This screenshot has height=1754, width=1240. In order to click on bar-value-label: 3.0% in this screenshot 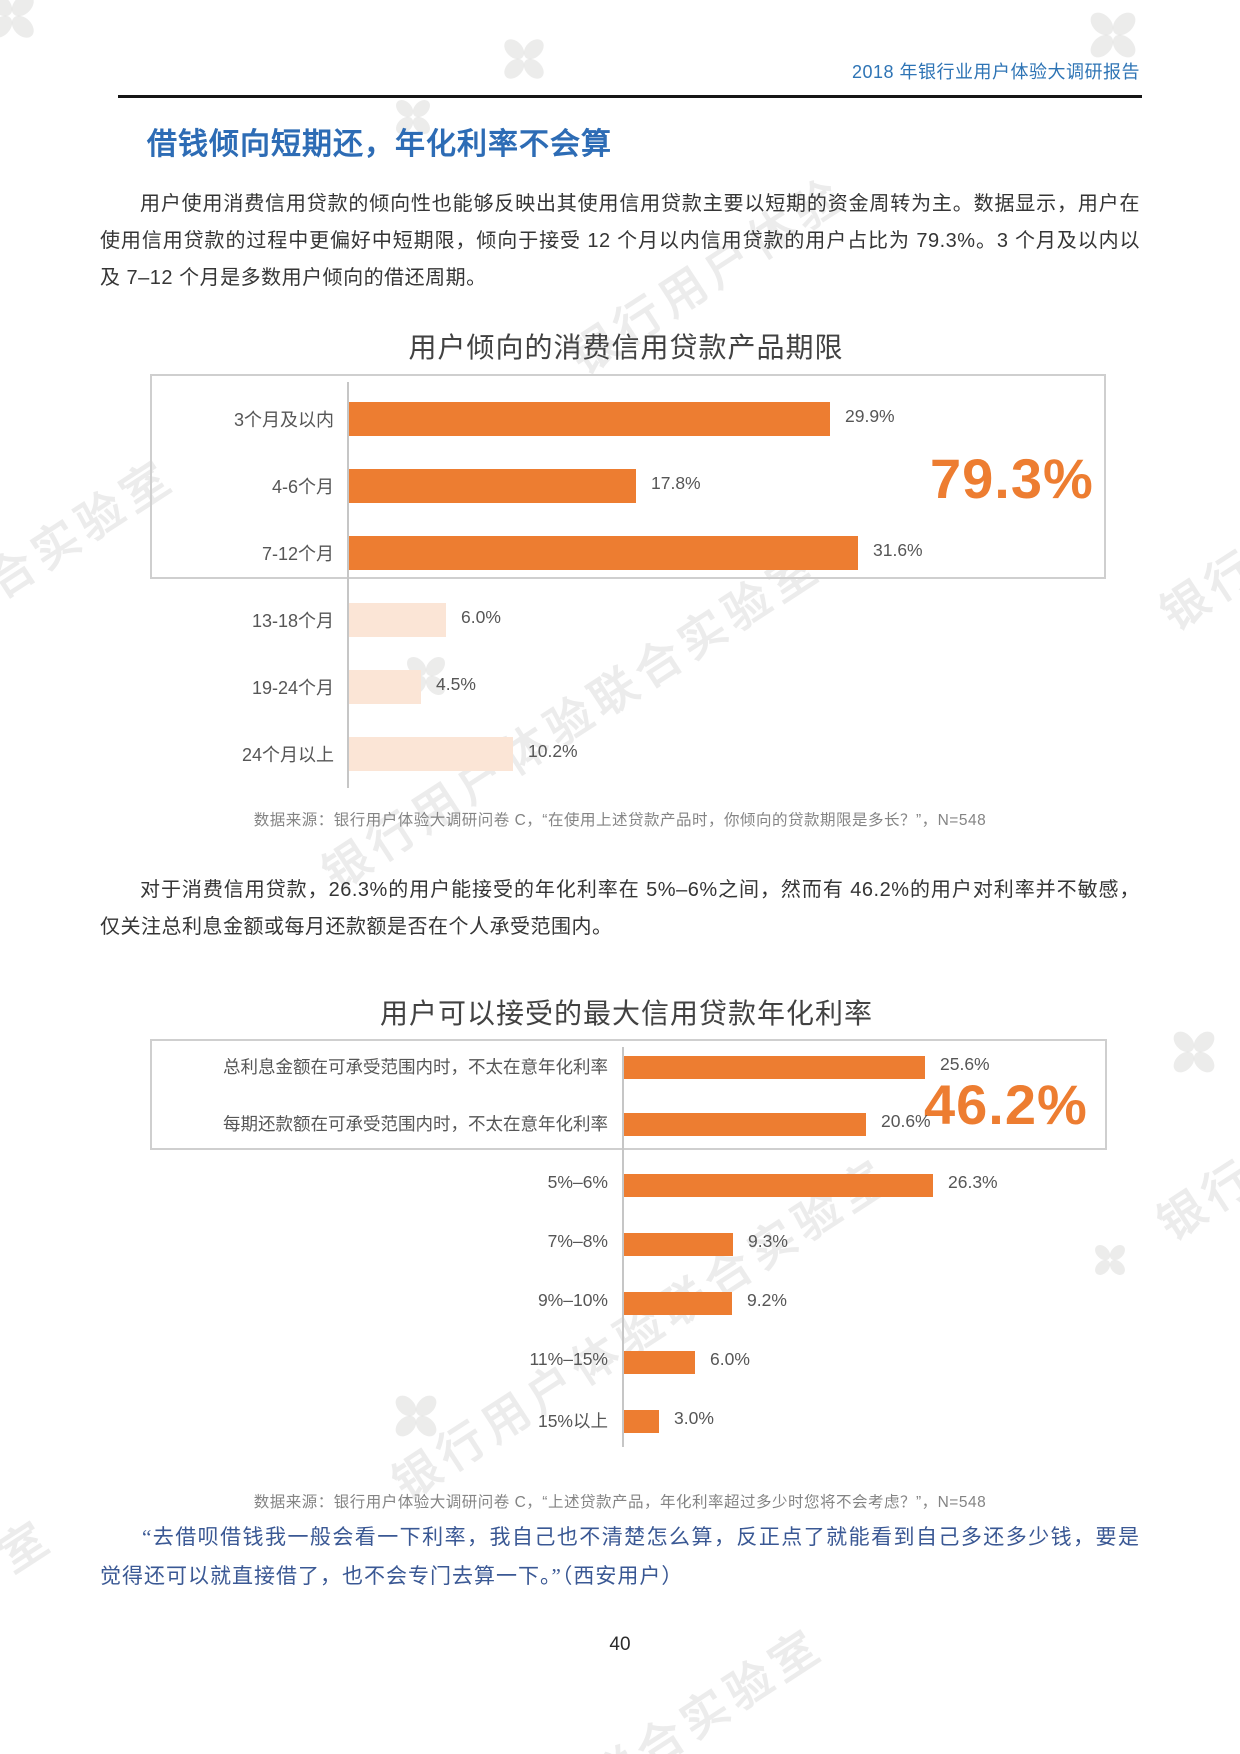, I will do `click(694, 1418)`.